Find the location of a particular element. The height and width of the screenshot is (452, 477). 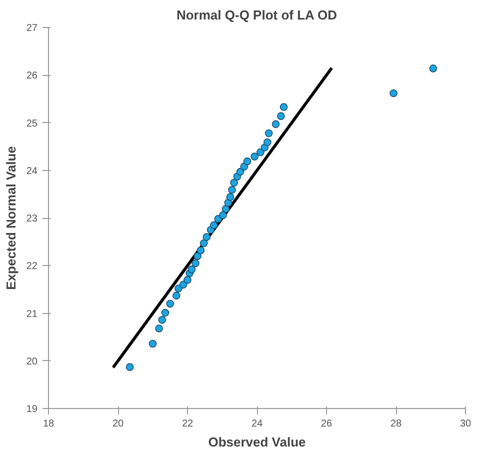

x-tick-label: 22 is located at coordinates (188, 424).